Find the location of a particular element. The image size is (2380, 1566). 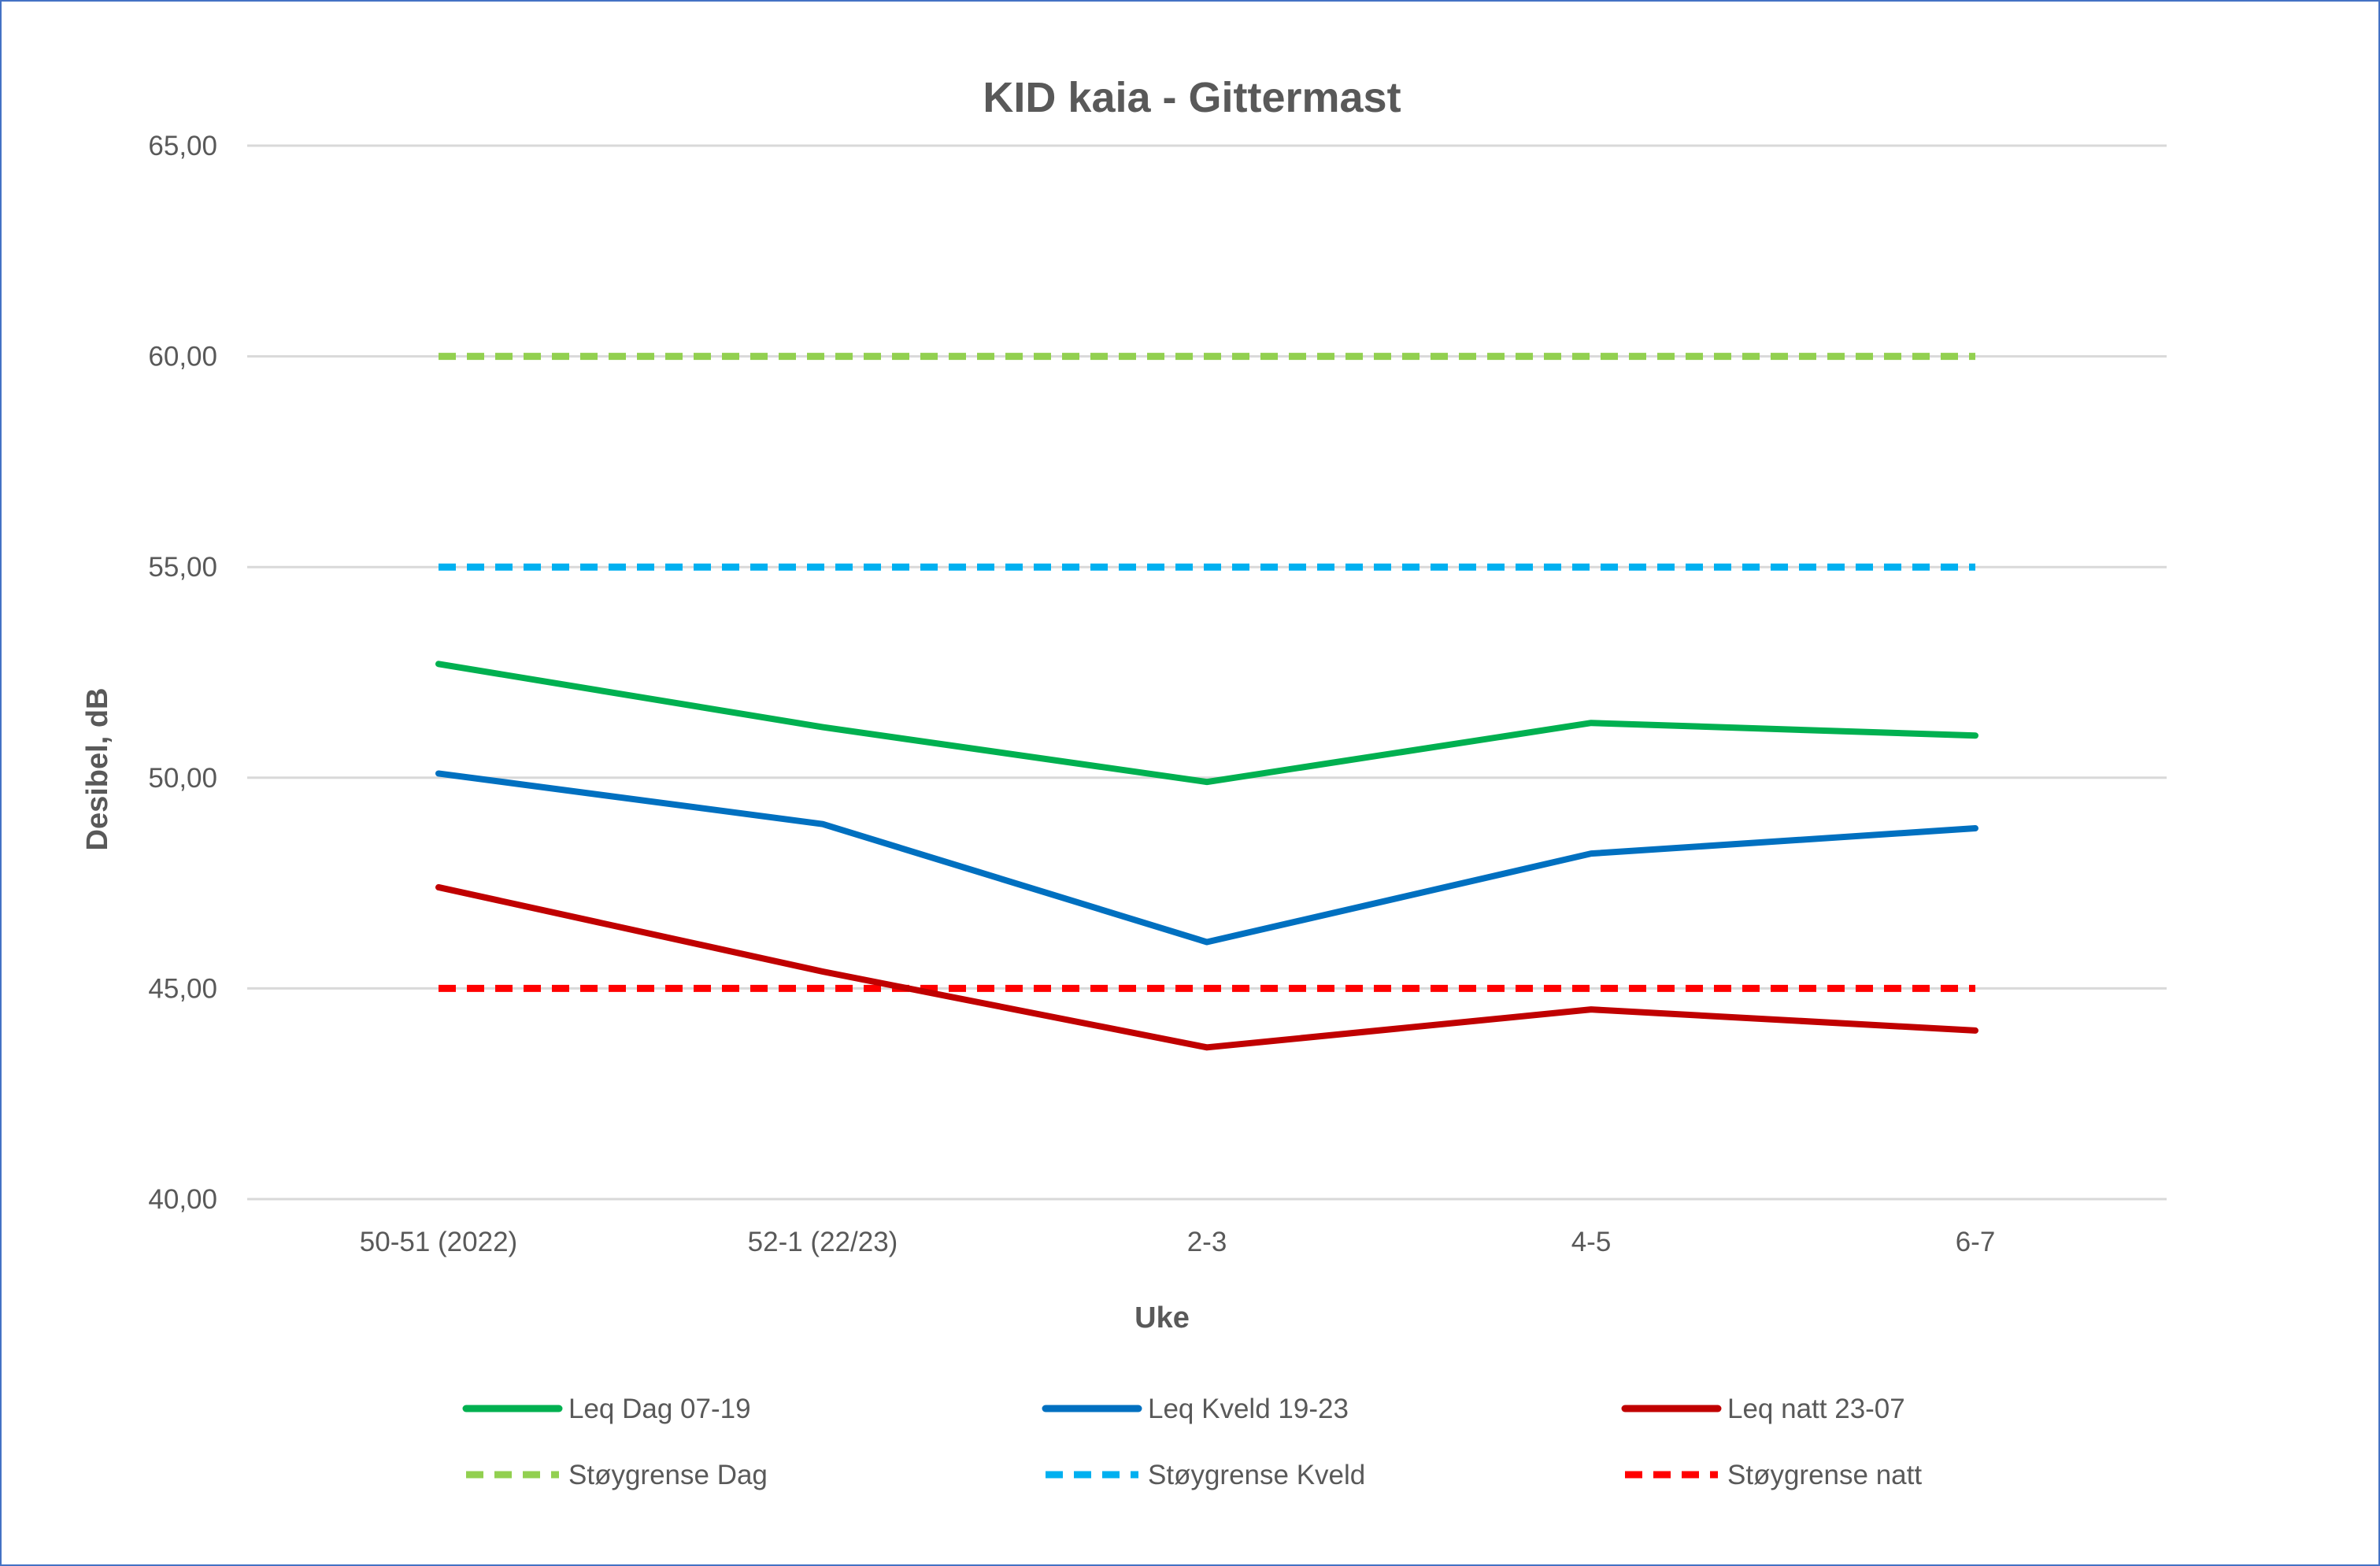

chart-title: KID kaia - Gittermast is located at coordinates (1192, 97).